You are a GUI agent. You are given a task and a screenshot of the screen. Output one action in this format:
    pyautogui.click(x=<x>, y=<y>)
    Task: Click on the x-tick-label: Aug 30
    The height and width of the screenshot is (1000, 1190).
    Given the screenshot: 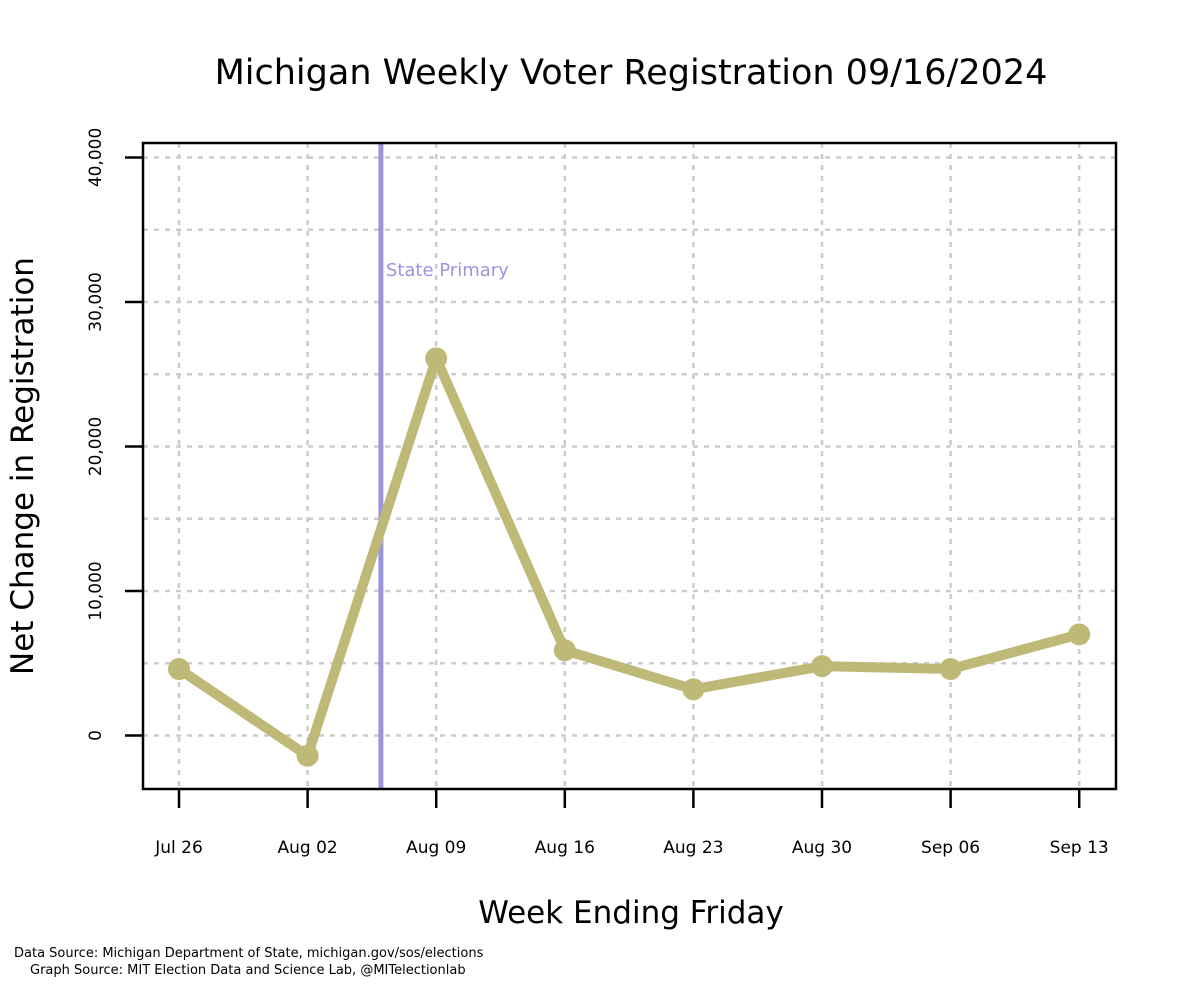 What is the action you would take?
    pyautogui.click(x=822, y=848)
    